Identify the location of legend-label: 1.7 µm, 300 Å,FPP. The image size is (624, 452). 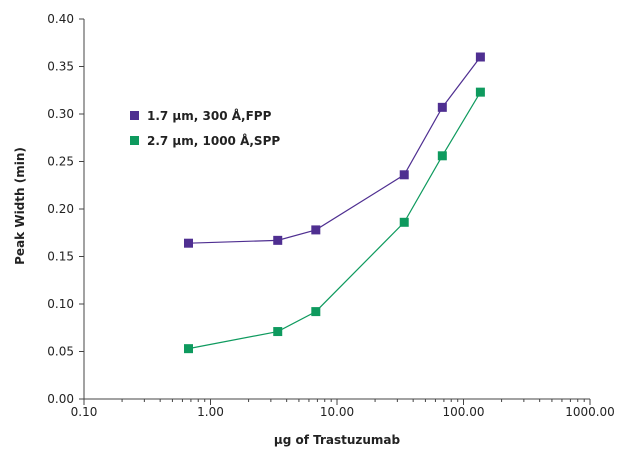
(209, 115).